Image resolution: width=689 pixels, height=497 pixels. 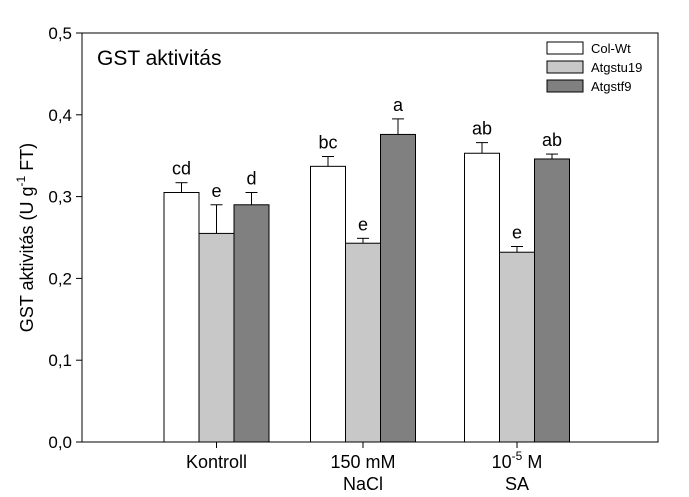 I want to click on x-tick-label: 10-5 M, so click(x=517, y=460).